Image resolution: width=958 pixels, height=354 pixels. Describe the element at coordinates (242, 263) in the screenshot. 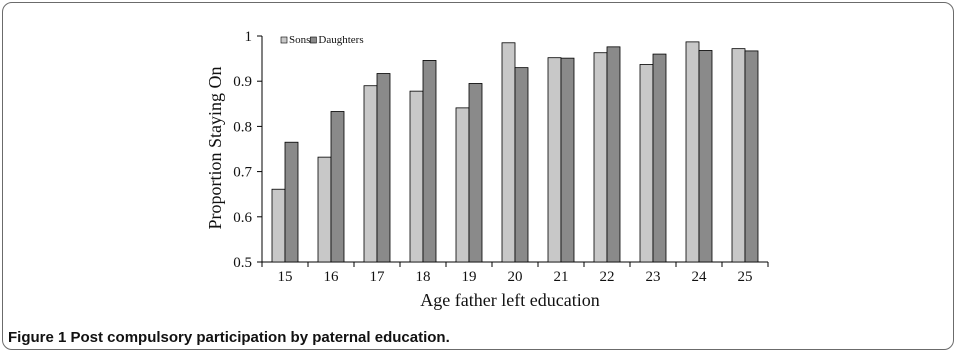

I see `y-tick-label: 0.5` at that location.